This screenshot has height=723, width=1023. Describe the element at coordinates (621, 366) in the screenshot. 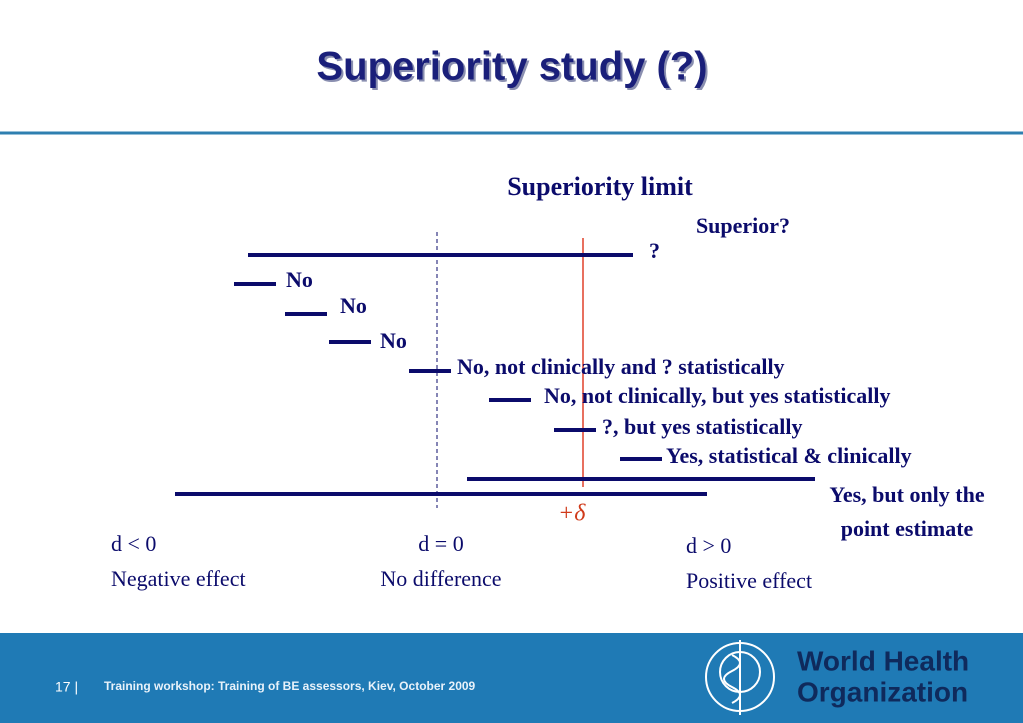

I see `row-label: No, not clinically and ? statistically` at that location.